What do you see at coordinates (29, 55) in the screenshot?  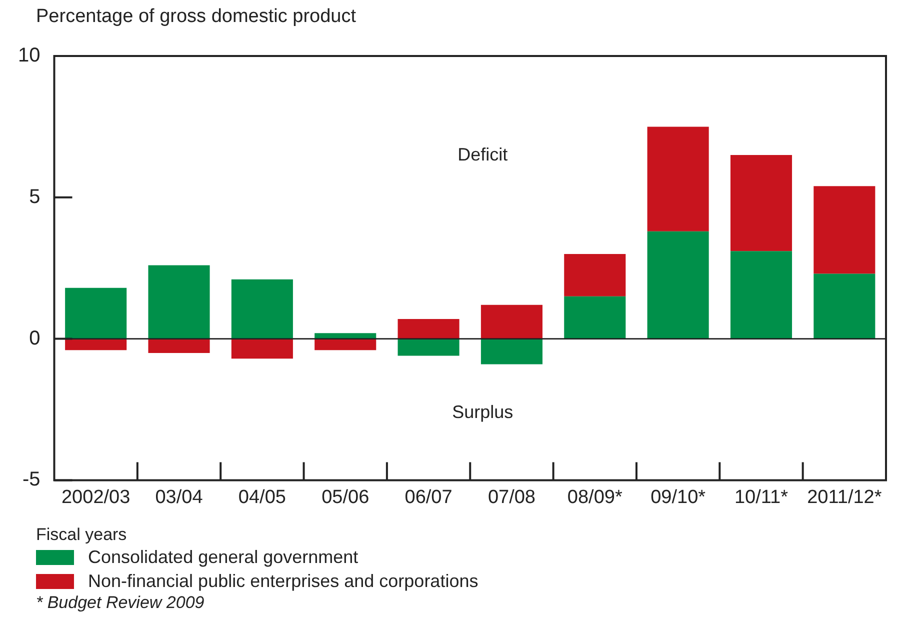 I see `y-tick-label: 10` at bounding box center [29, 55].